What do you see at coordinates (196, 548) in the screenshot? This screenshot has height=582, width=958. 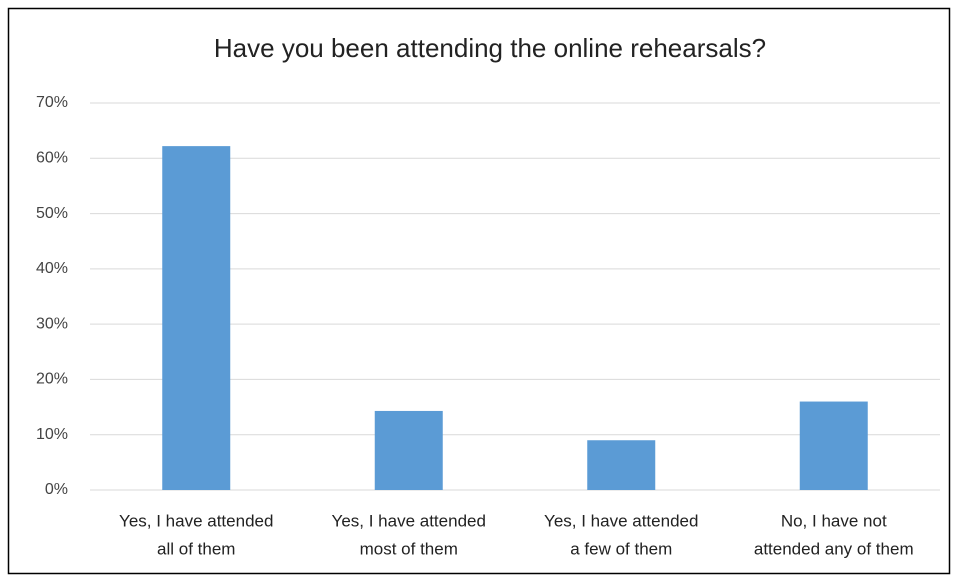 I see `x-tick-label: all of them` at bounding box center [196, 548].